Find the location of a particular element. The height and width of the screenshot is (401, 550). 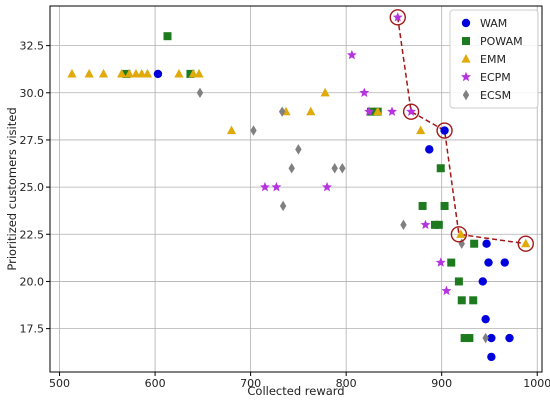

y-tick-label: 27.5 is located at coordinates (32, 140).